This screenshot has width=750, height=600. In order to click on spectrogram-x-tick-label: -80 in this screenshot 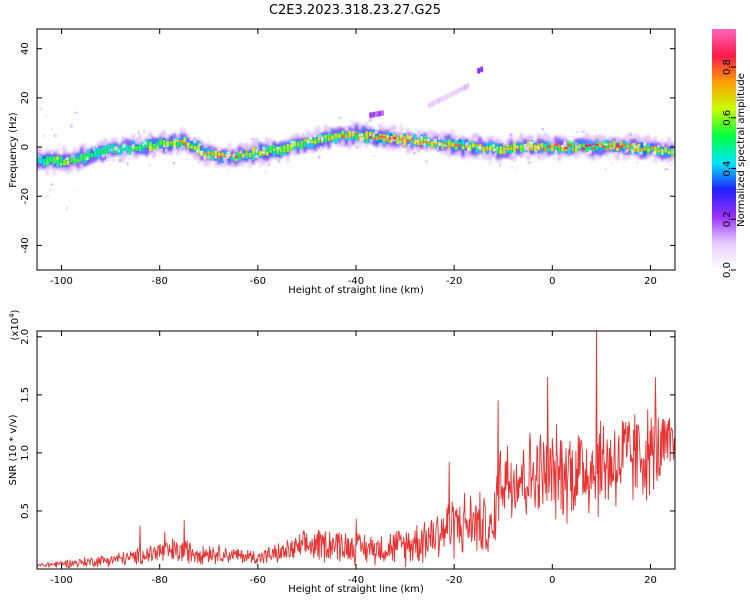, I will do `click(160, 281)`.